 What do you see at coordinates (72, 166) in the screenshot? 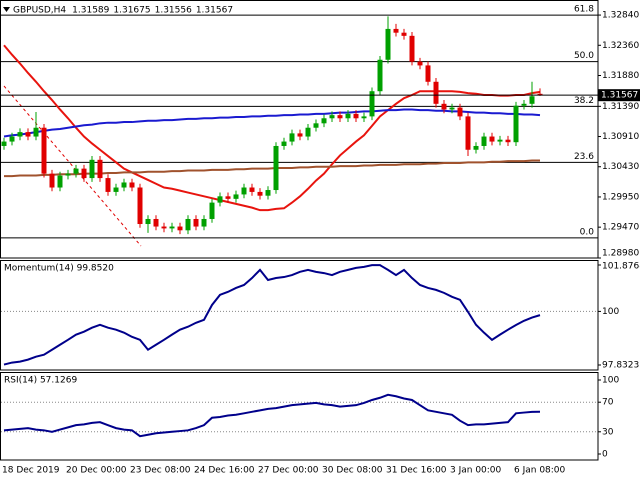
I see `fib-trend-line` at bounding box center [72, 166].